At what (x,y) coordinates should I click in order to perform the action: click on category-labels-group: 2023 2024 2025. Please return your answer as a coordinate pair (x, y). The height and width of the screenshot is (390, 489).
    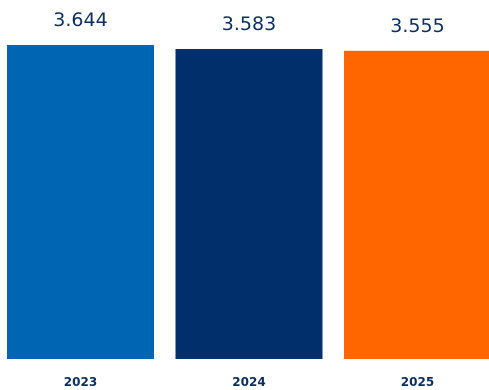
    Looking at the image, I should click on (249, 382).